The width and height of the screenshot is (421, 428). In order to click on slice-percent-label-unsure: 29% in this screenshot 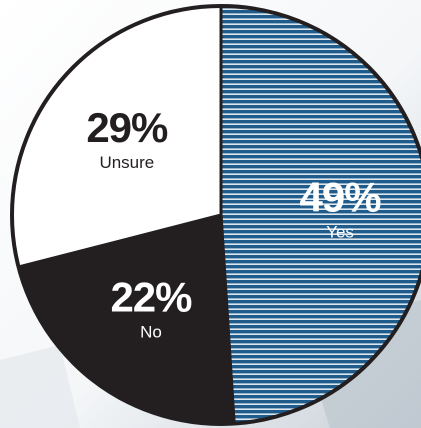, I will do `click(127, 127)`.